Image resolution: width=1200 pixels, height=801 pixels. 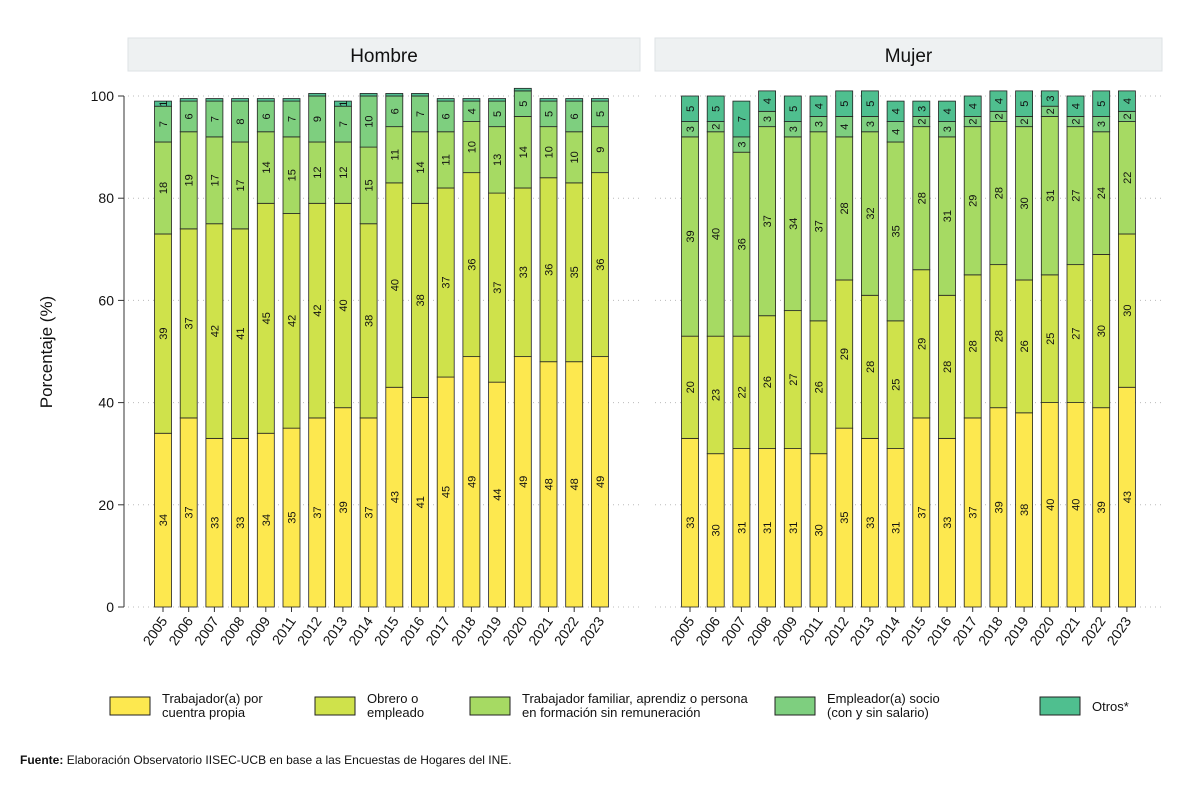 What do you see at coordinates (395, 154) in the screenshot?
I see `value-label: 11` at bounding box center [395, 154].